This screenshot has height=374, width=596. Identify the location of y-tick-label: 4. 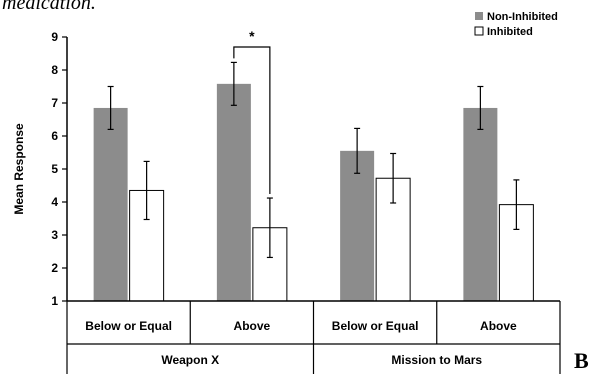
(54, 202).